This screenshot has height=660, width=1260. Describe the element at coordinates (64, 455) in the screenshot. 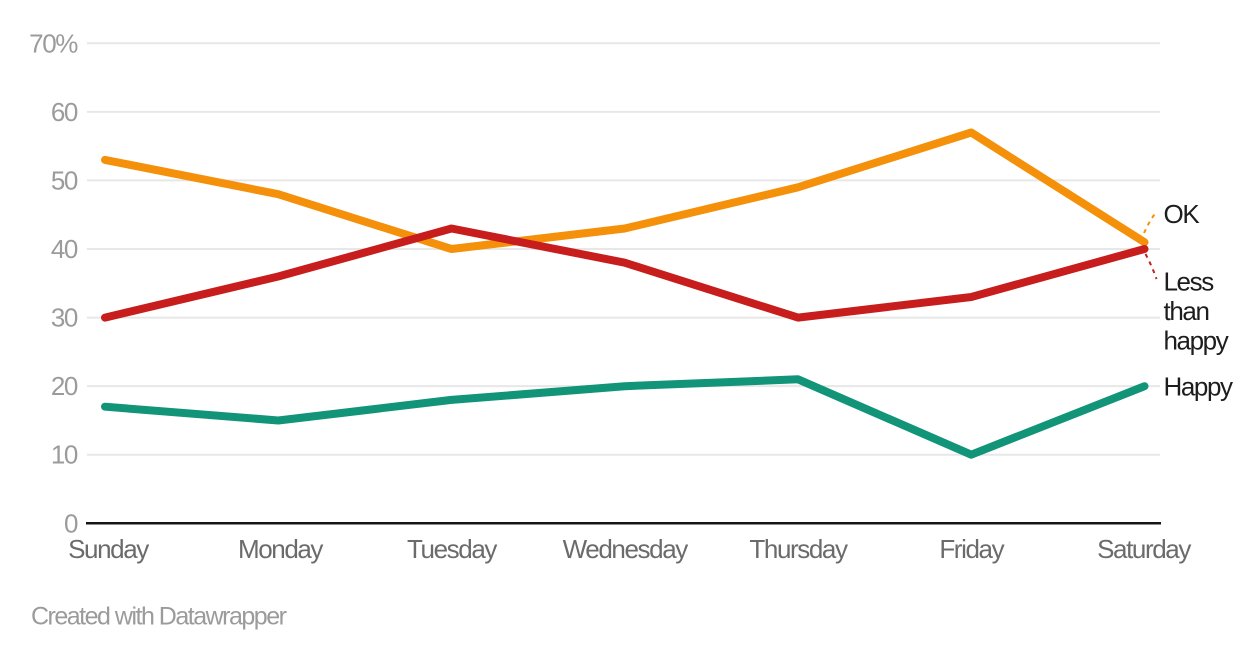

I see `svg-text: 10` at that location.